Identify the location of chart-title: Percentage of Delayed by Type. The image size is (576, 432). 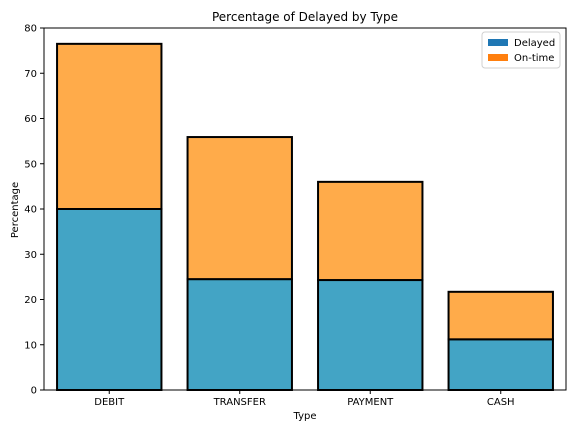
(305, 17).